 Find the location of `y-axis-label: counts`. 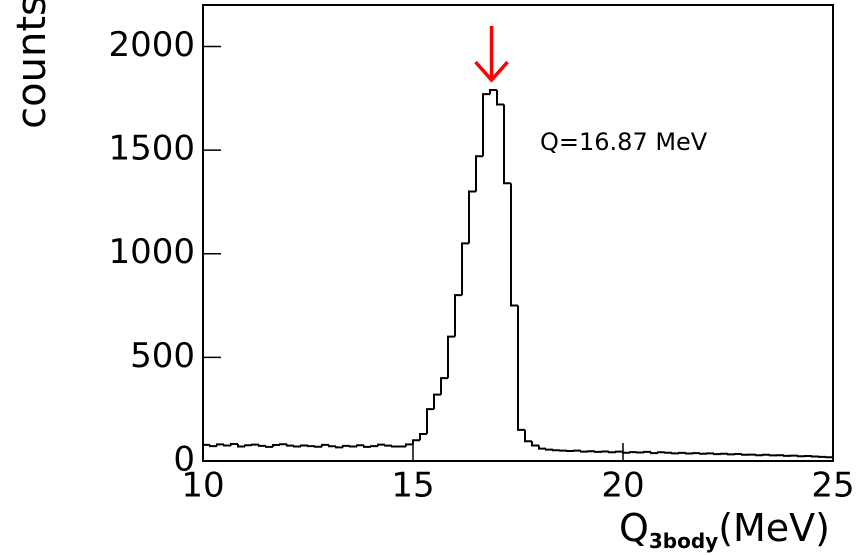

y-axis-label: counts is located at coordinates (32, 64).